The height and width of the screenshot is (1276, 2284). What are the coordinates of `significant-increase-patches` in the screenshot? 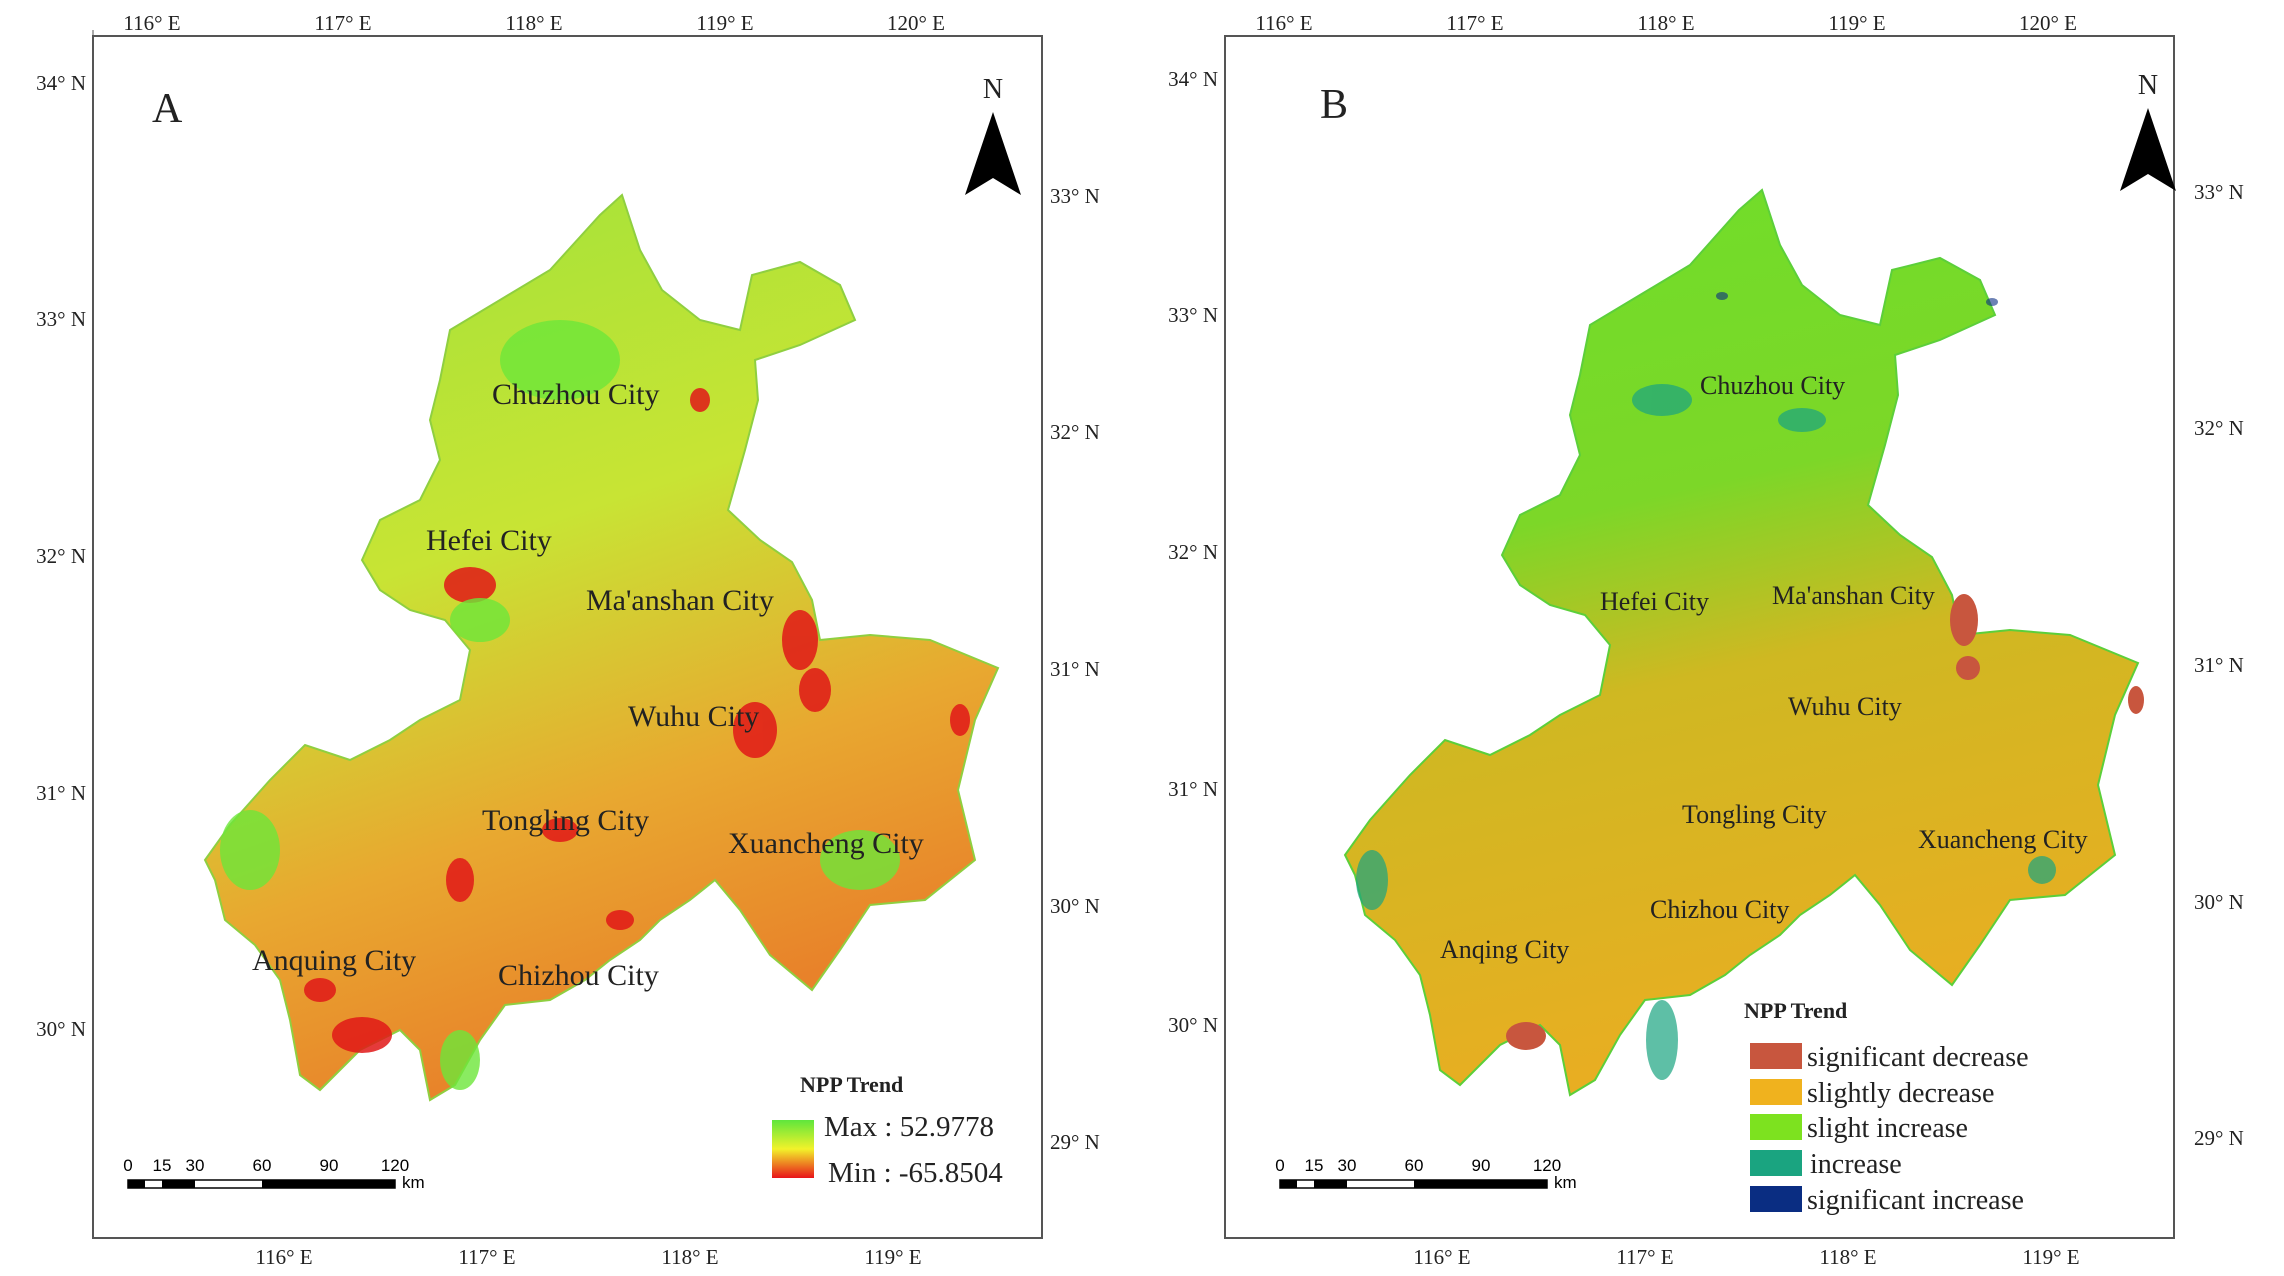 It's located at (1857, 299).